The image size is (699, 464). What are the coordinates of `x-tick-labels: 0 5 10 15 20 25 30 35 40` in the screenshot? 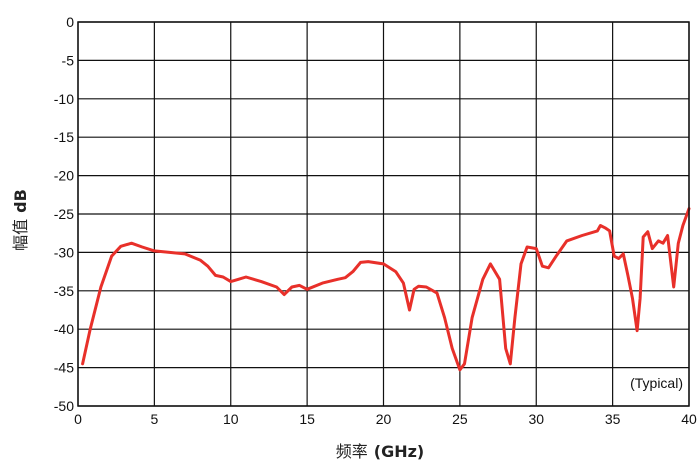 It's located at (385, 419).